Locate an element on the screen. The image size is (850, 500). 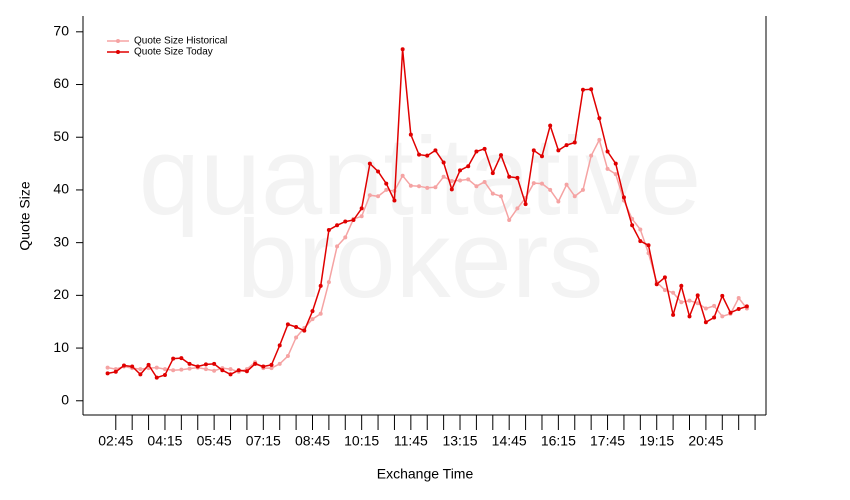
y-axis-label: Quote Size is located at coordinates (25, 215).